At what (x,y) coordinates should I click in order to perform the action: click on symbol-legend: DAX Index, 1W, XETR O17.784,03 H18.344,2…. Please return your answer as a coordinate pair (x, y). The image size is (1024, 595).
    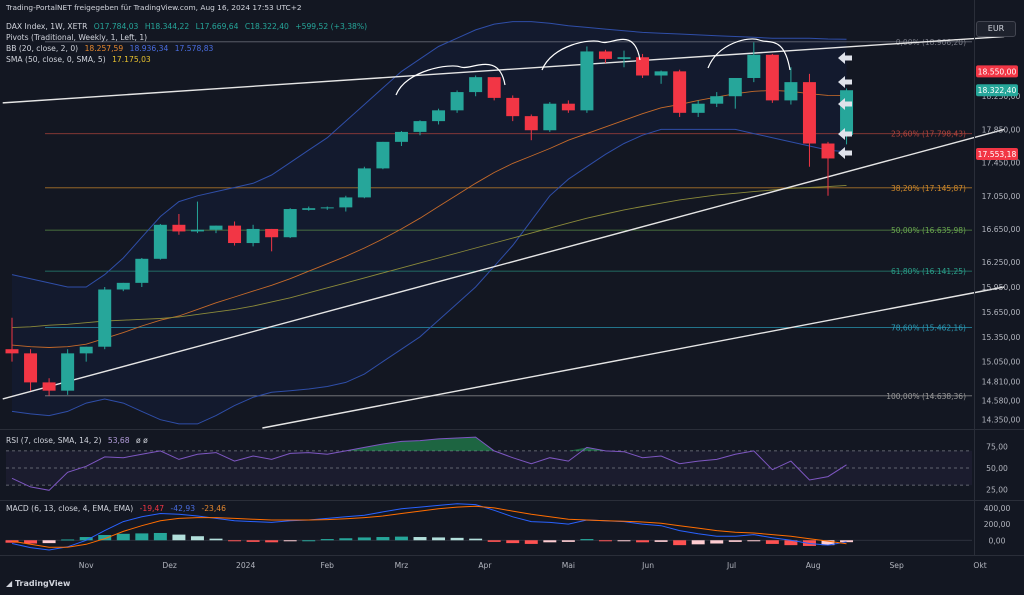
    Looking at the image, I should click on (188, 26).